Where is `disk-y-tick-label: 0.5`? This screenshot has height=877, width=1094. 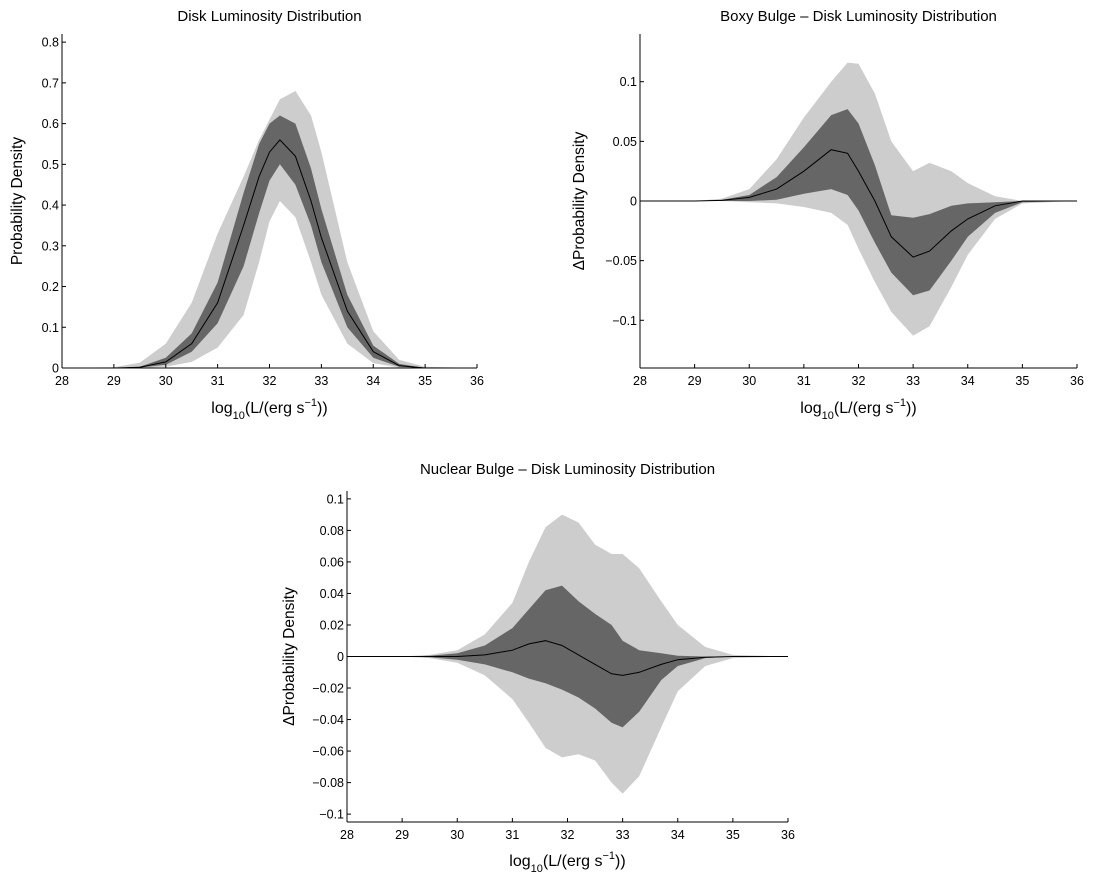
disk-y-tick-label: 0.5 is located at coordinates (50, 165).